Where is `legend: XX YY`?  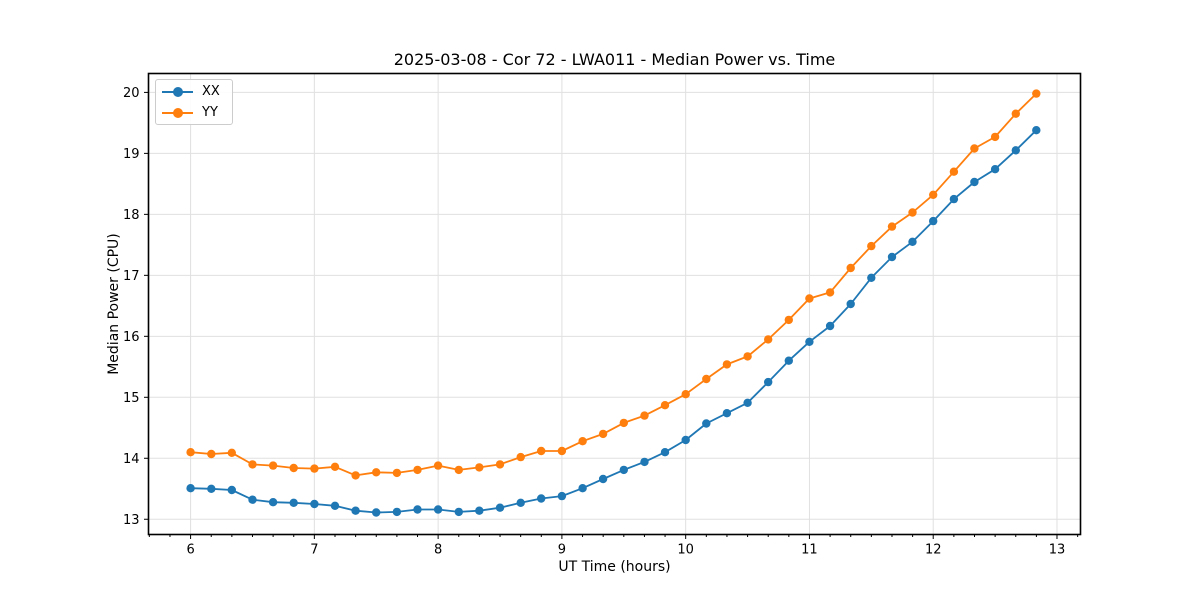 legend: XX YY is located at coordinates (194, 102).